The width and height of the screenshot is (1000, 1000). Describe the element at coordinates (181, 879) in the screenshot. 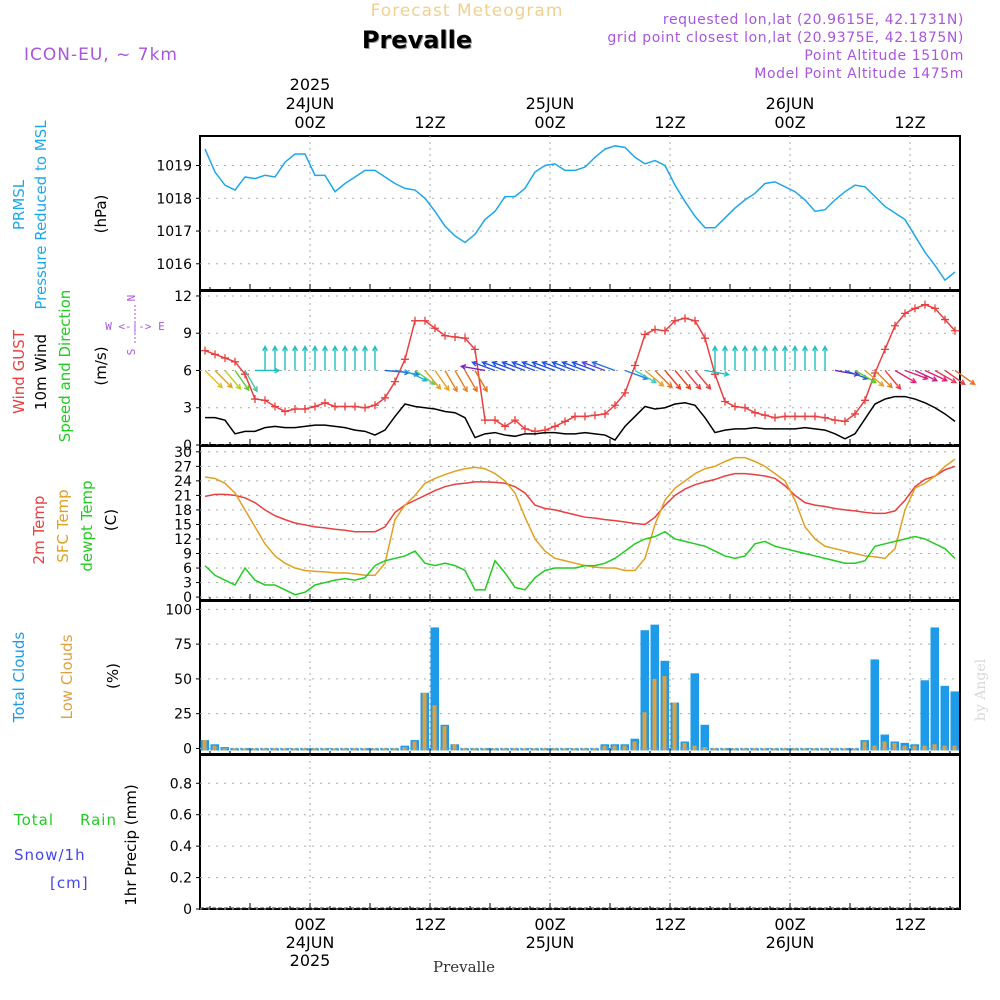

I see `precip-tick-label: 0.2` at that location.